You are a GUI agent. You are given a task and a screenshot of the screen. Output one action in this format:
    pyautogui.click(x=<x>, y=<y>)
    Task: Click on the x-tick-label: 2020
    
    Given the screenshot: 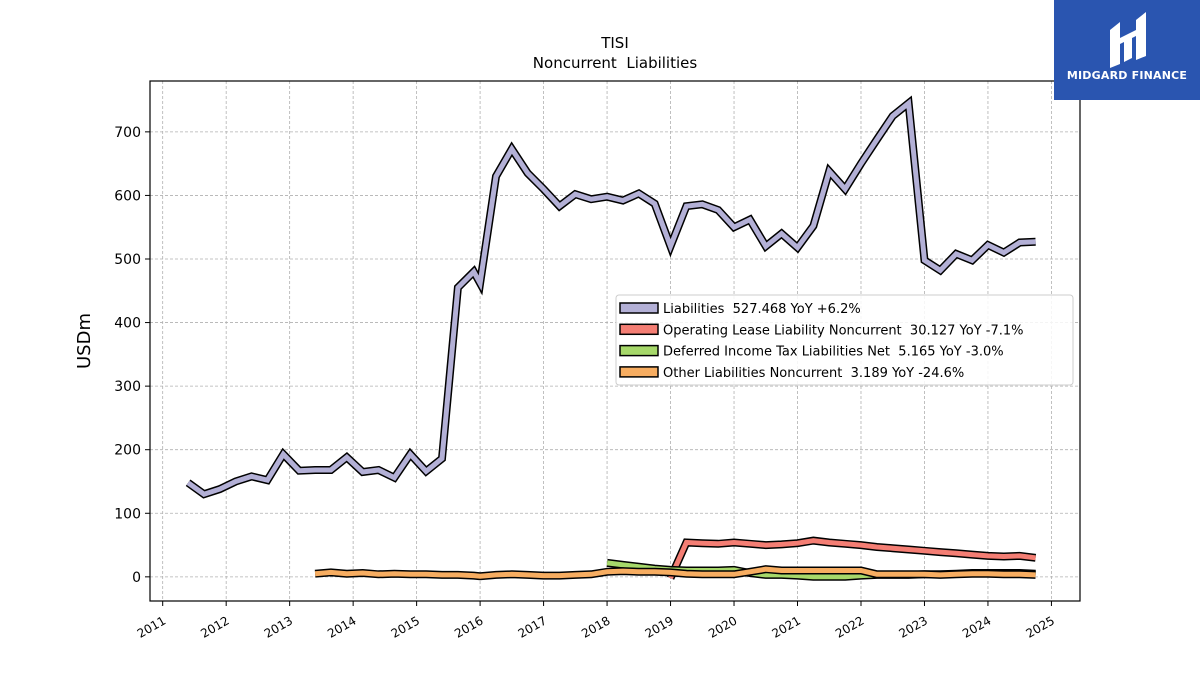 What is the action you would take?
    pyautogui.click(x=722, y=626)
    